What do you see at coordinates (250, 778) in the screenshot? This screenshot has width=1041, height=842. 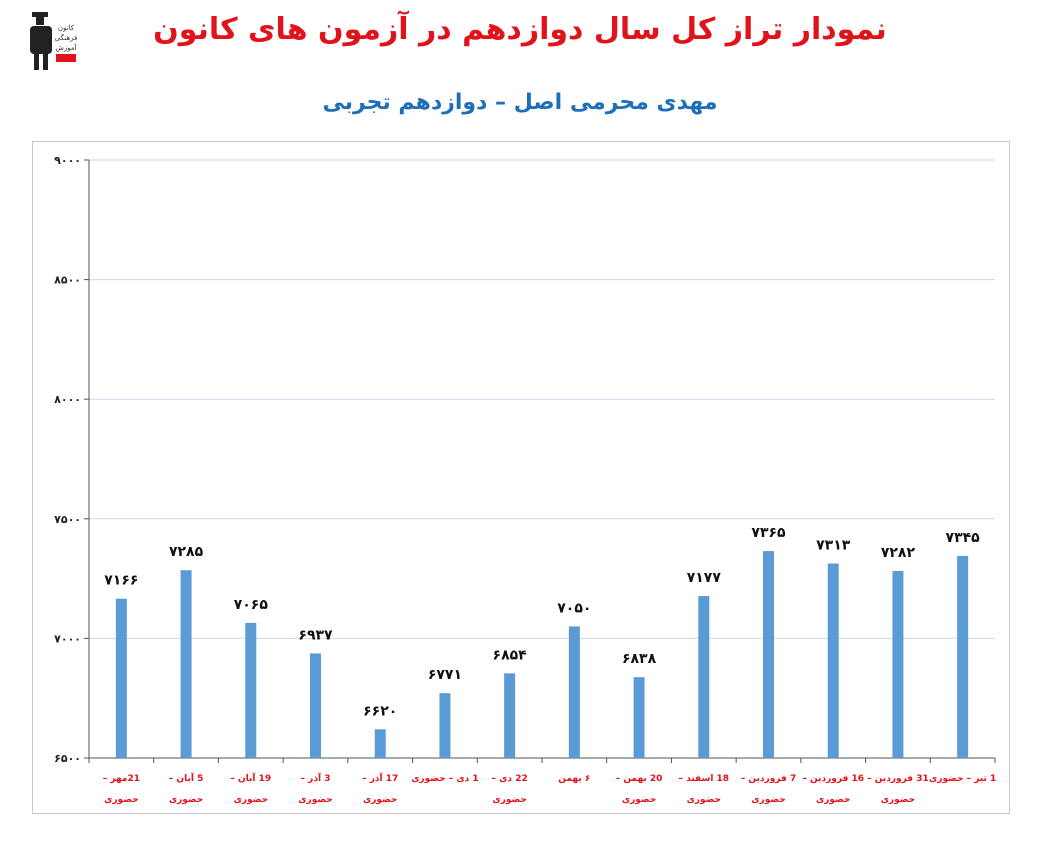 I see `category-label: 19 آبان –` at bounding box center [250, 778].